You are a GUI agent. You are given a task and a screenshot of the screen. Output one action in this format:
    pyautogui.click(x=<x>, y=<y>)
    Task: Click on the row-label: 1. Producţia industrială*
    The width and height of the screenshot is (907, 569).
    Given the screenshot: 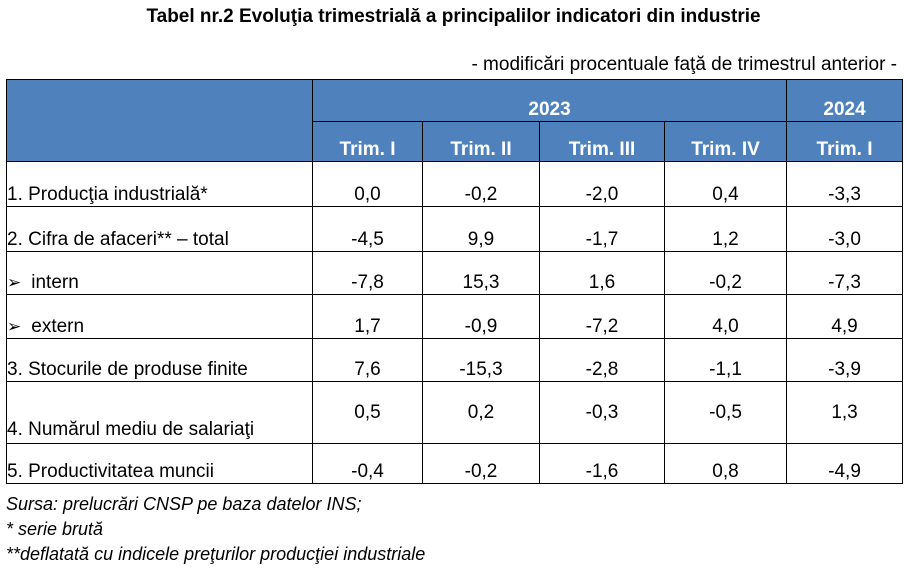 What is the action you would take?
    pyautogui.click(x=159, y=184)
    